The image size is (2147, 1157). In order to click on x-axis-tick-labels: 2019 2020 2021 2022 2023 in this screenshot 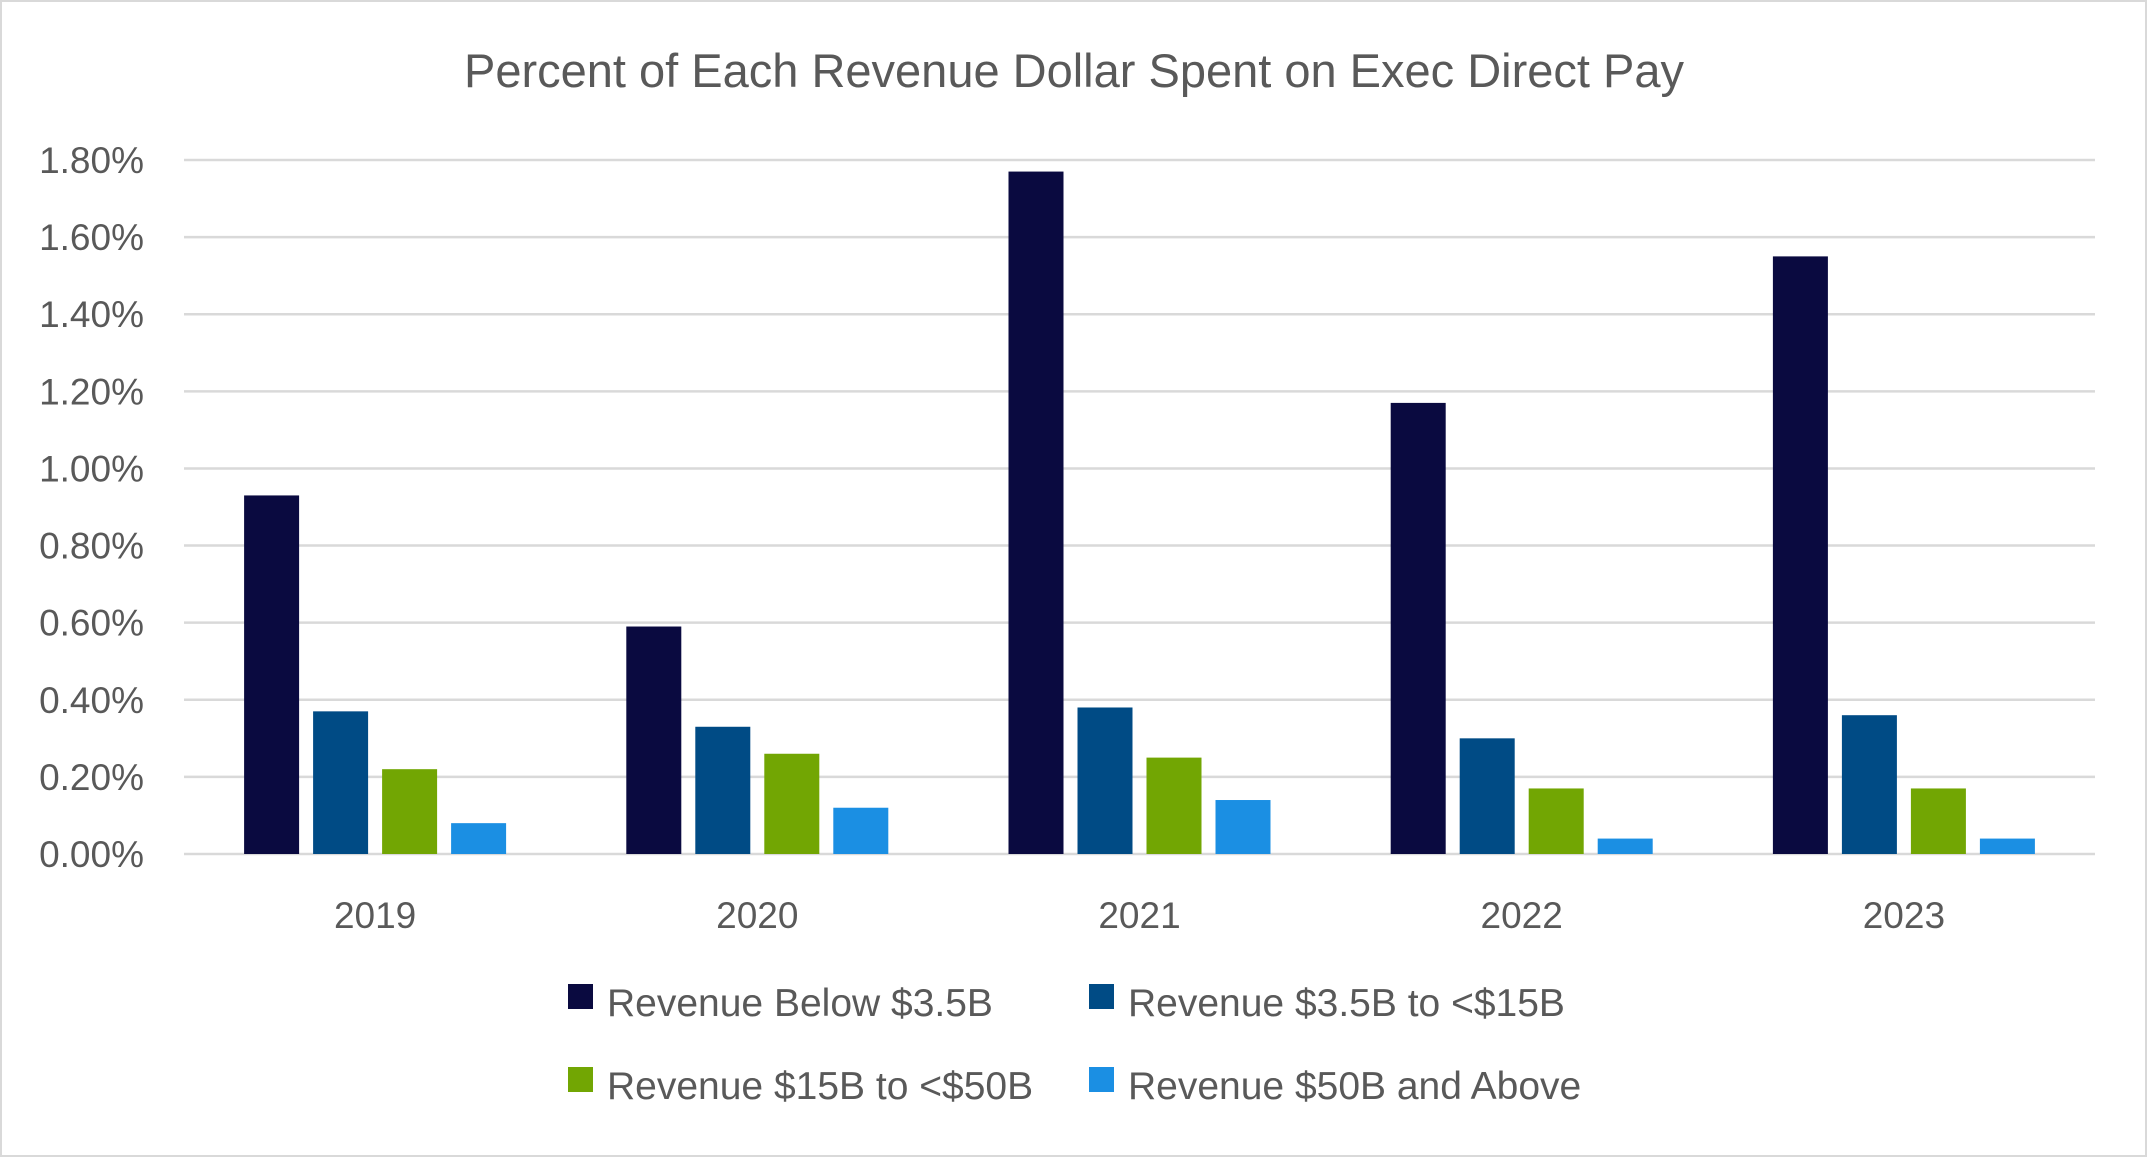, I will do `click(1139, 915)`.